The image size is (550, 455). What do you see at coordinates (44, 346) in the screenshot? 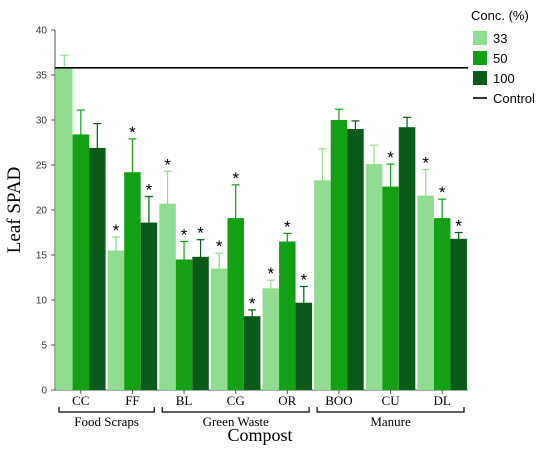
I see `y-tick-label: 5` at bounding box center [44, 346].